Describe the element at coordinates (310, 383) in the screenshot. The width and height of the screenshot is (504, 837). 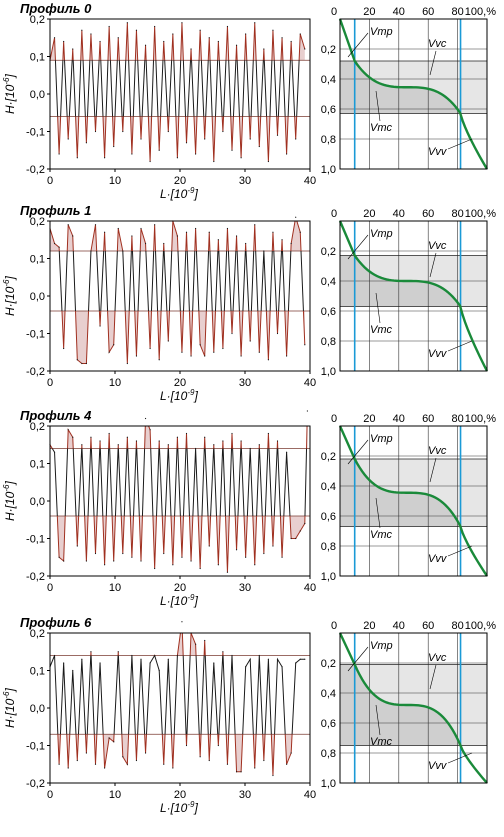
I see `x-tick-label: 40` at that location.